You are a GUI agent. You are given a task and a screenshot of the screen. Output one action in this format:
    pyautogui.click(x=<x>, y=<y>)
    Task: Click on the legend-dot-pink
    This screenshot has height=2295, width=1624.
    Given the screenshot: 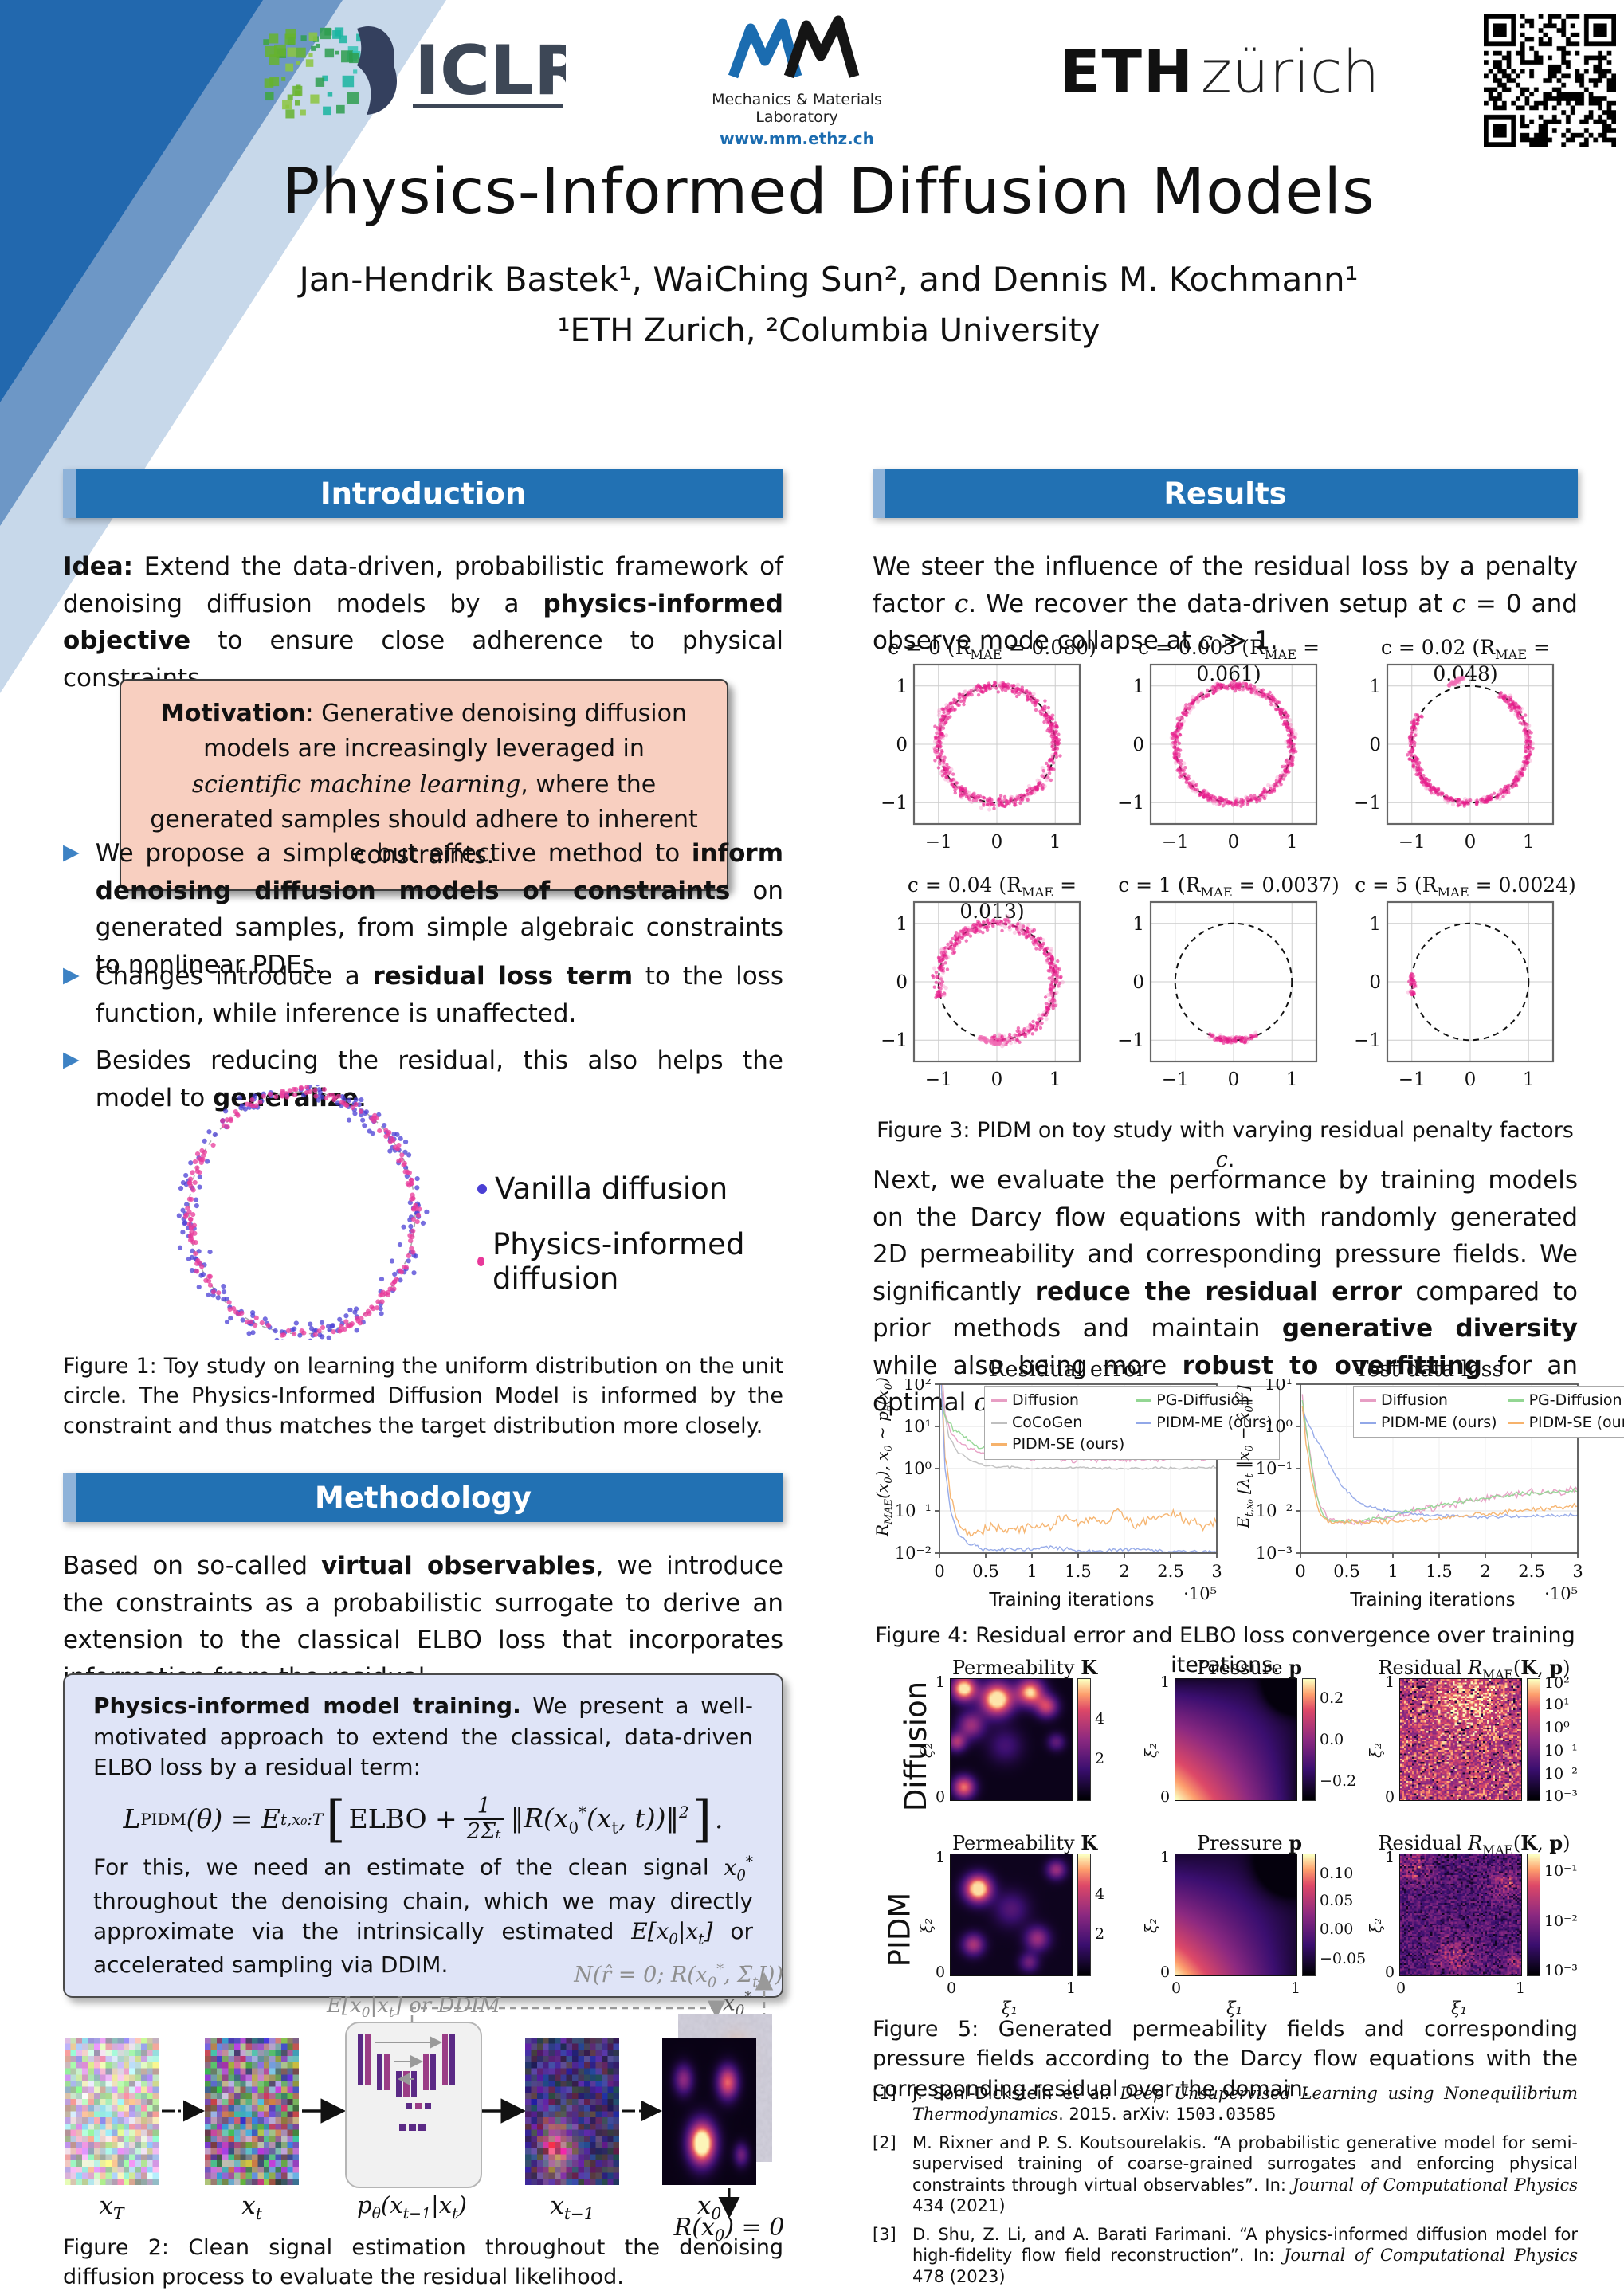 What is the action you would take?
    pyautogui.click(x=480, y=1261)
    